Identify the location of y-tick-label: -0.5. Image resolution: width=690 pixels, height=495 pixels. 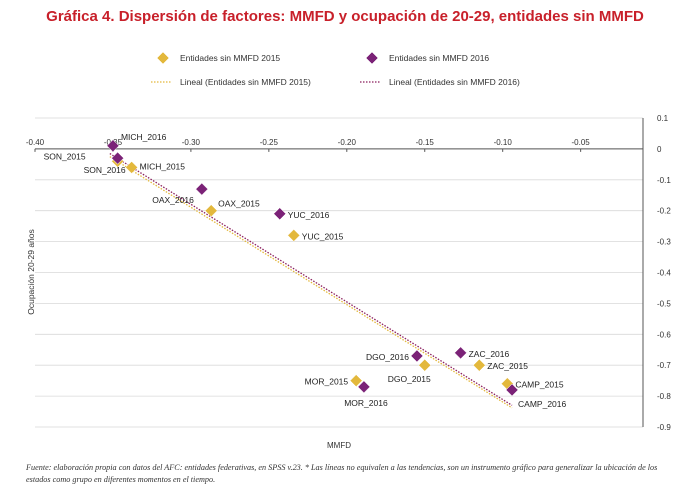
(664, 303).